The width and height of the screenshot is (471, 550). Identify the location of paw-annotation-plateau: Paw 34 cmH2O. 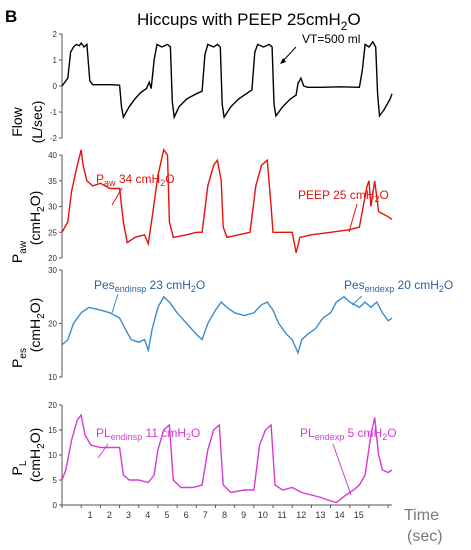
(135, 180).